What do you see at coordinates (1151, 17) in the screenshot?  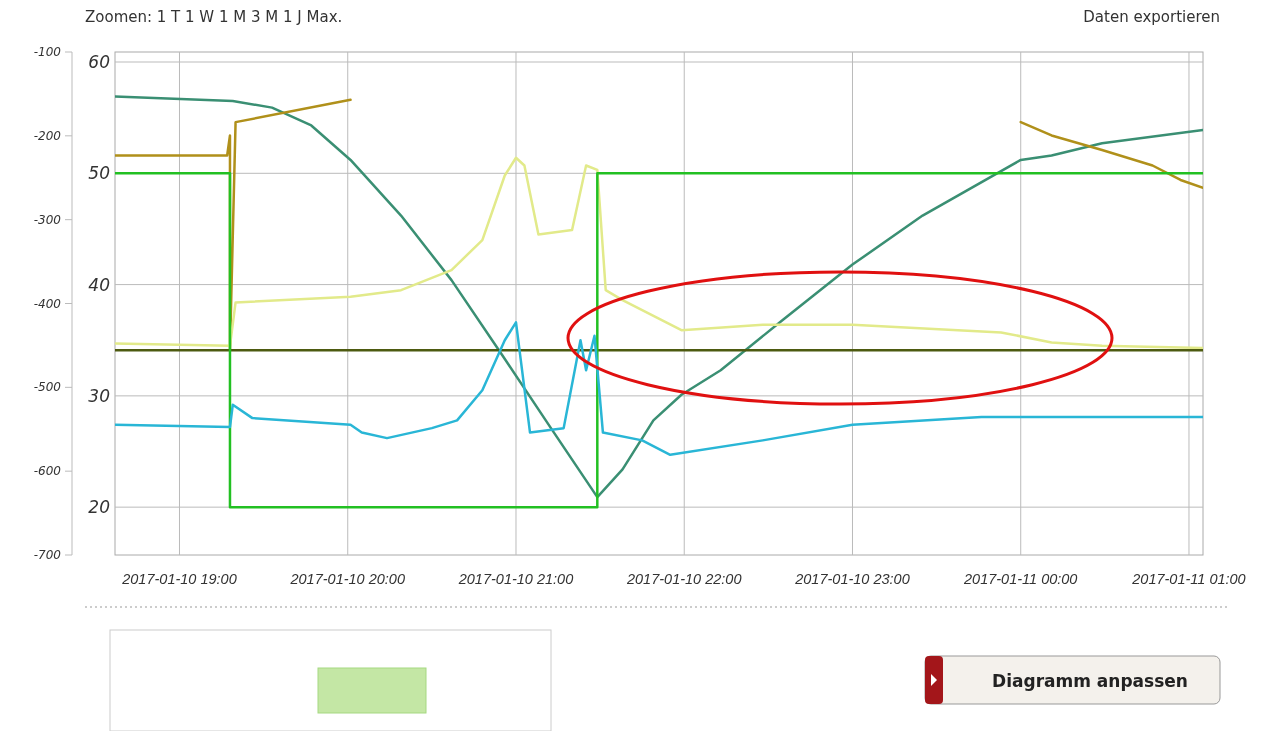 I see `text: Daten exportieren` at bounding box center [1151, 17].